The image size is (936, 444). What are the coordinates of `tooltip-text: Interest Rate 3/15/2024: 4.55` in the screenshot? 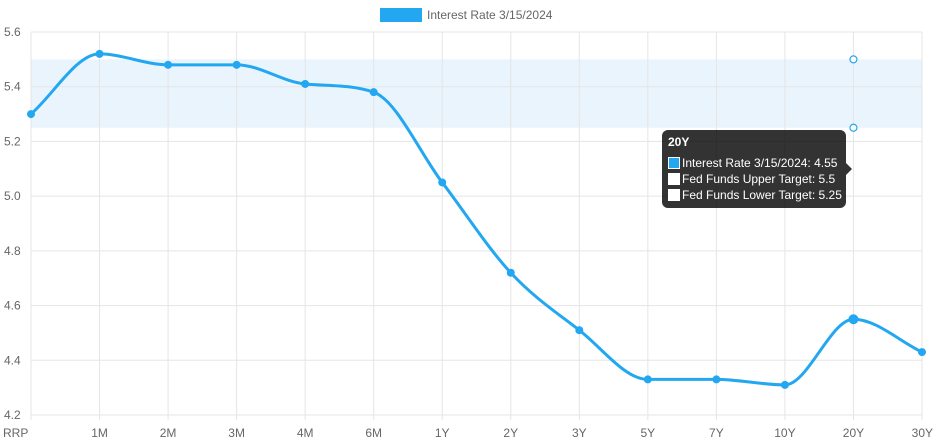 It's located at (760, 163).